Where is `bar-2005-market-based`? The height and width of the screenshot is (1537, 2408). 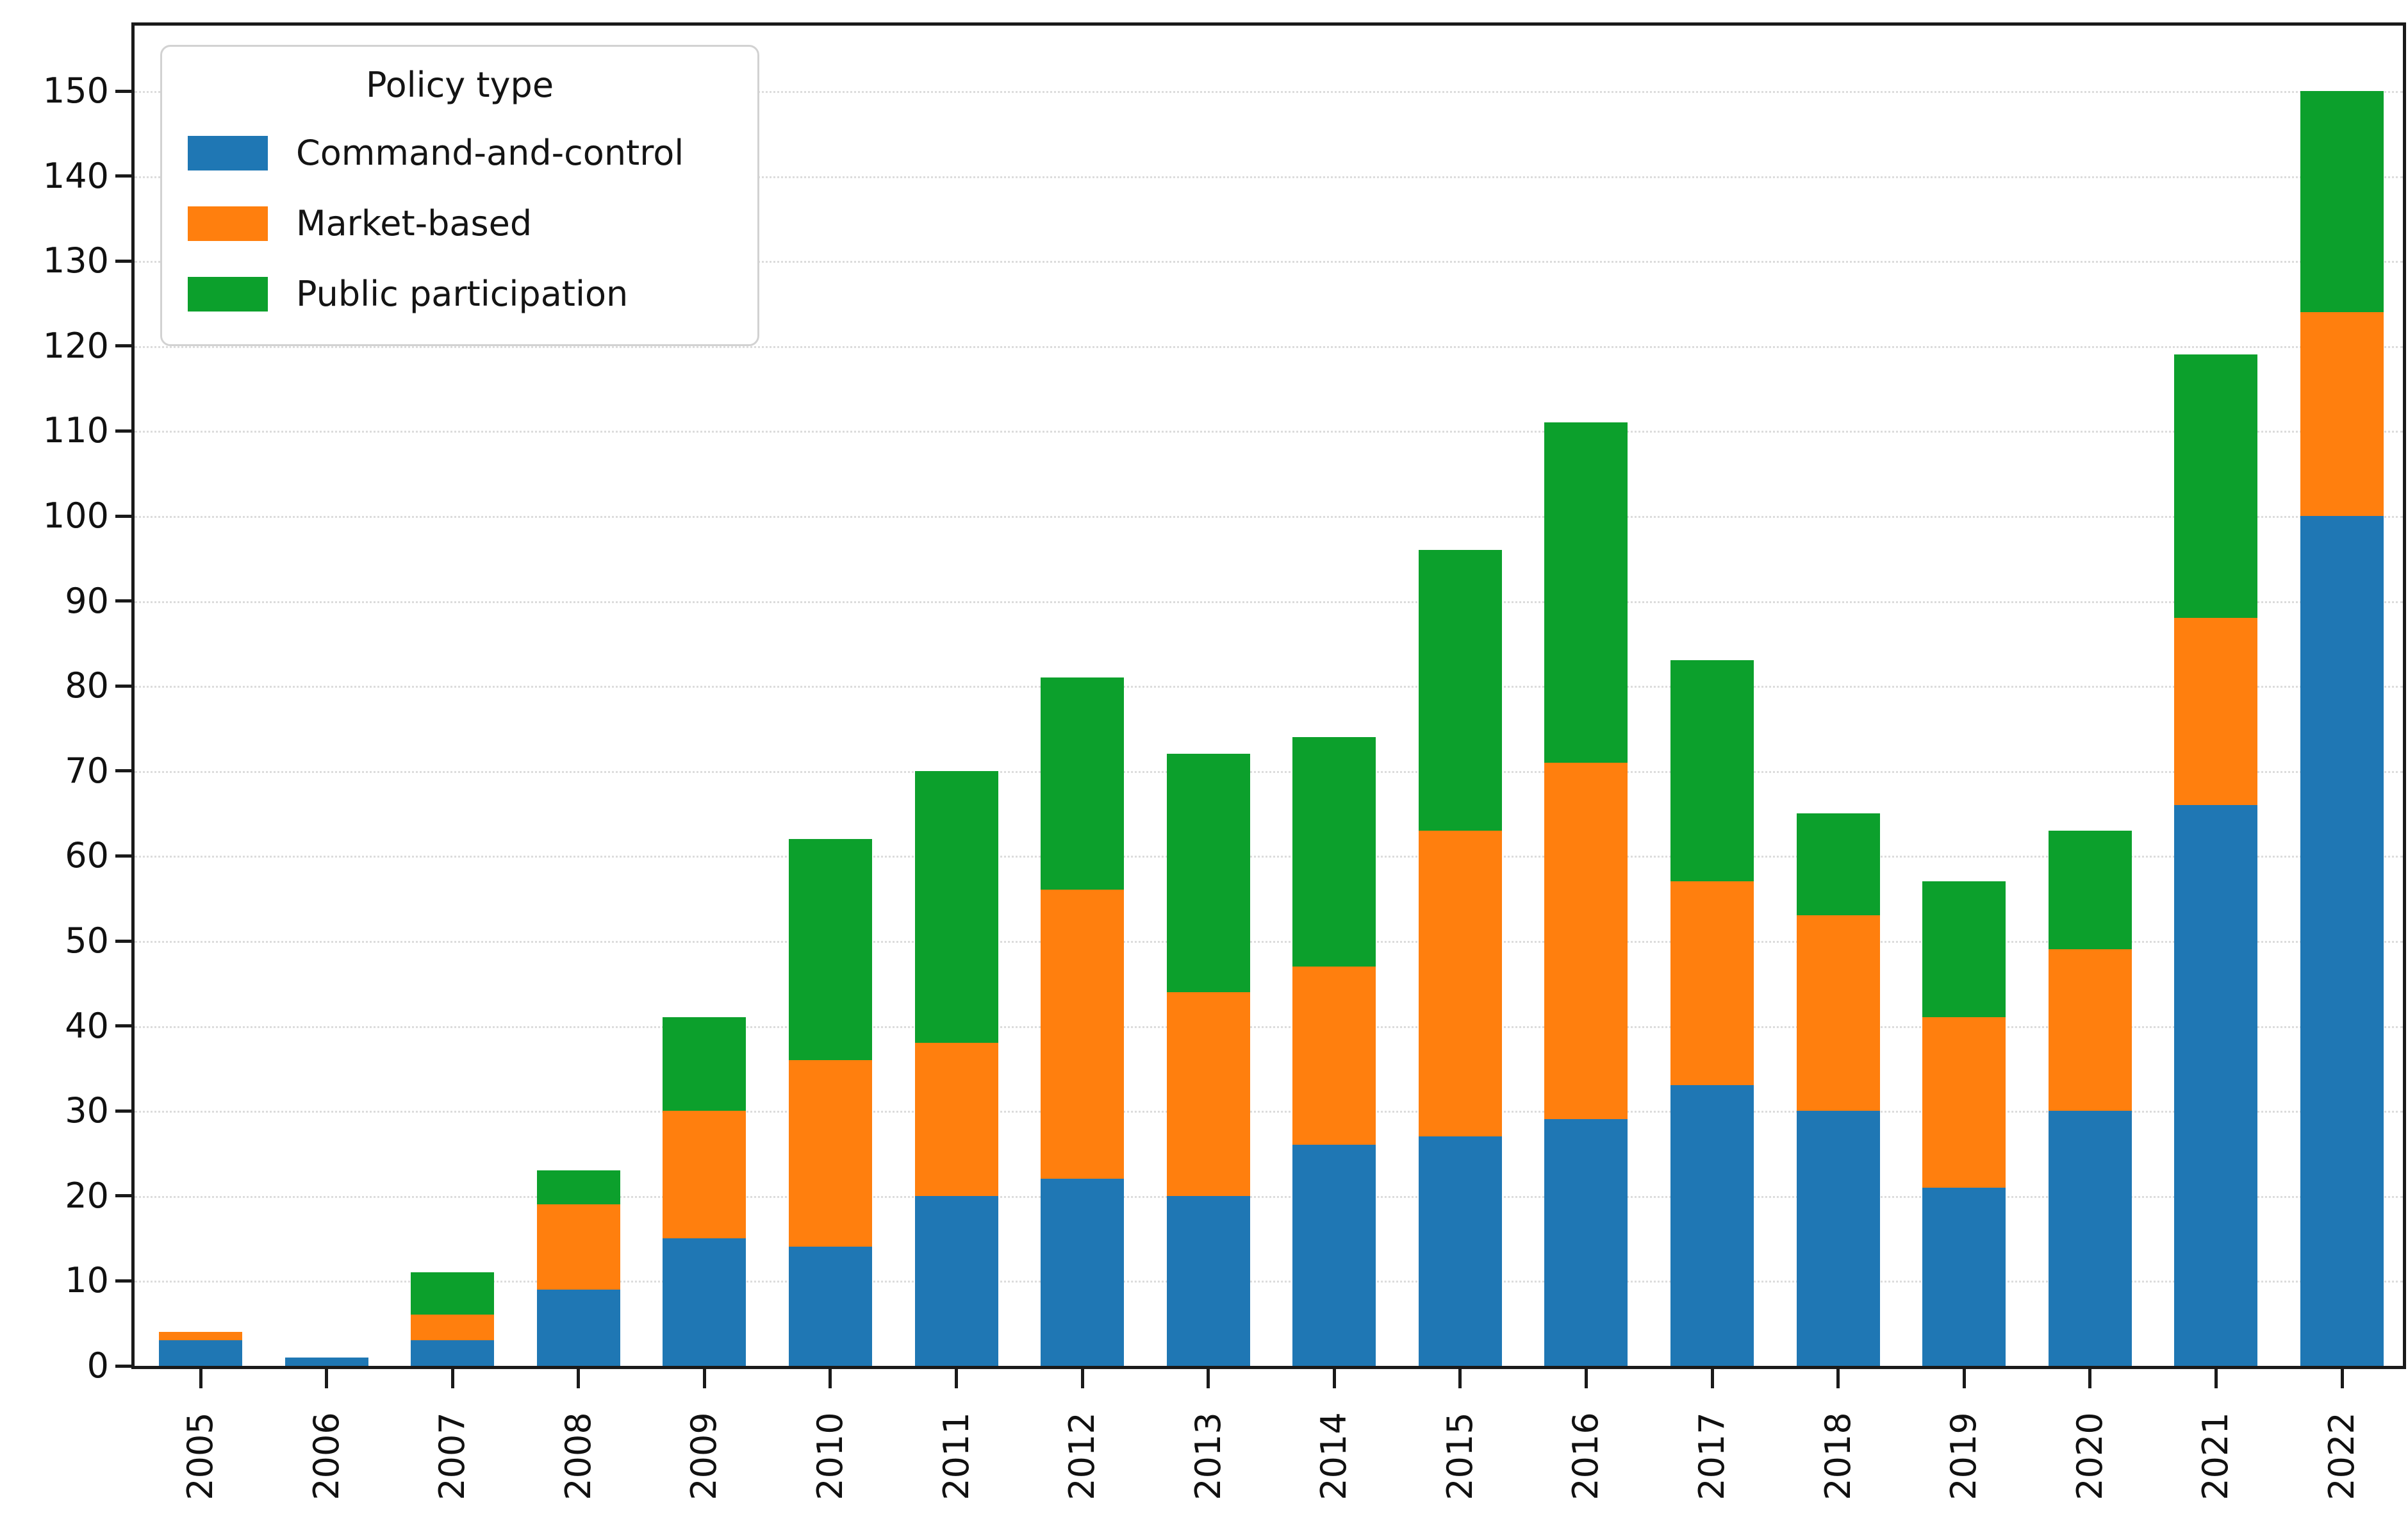 bar-2005-market-based is located at coordinates (200, 1336).